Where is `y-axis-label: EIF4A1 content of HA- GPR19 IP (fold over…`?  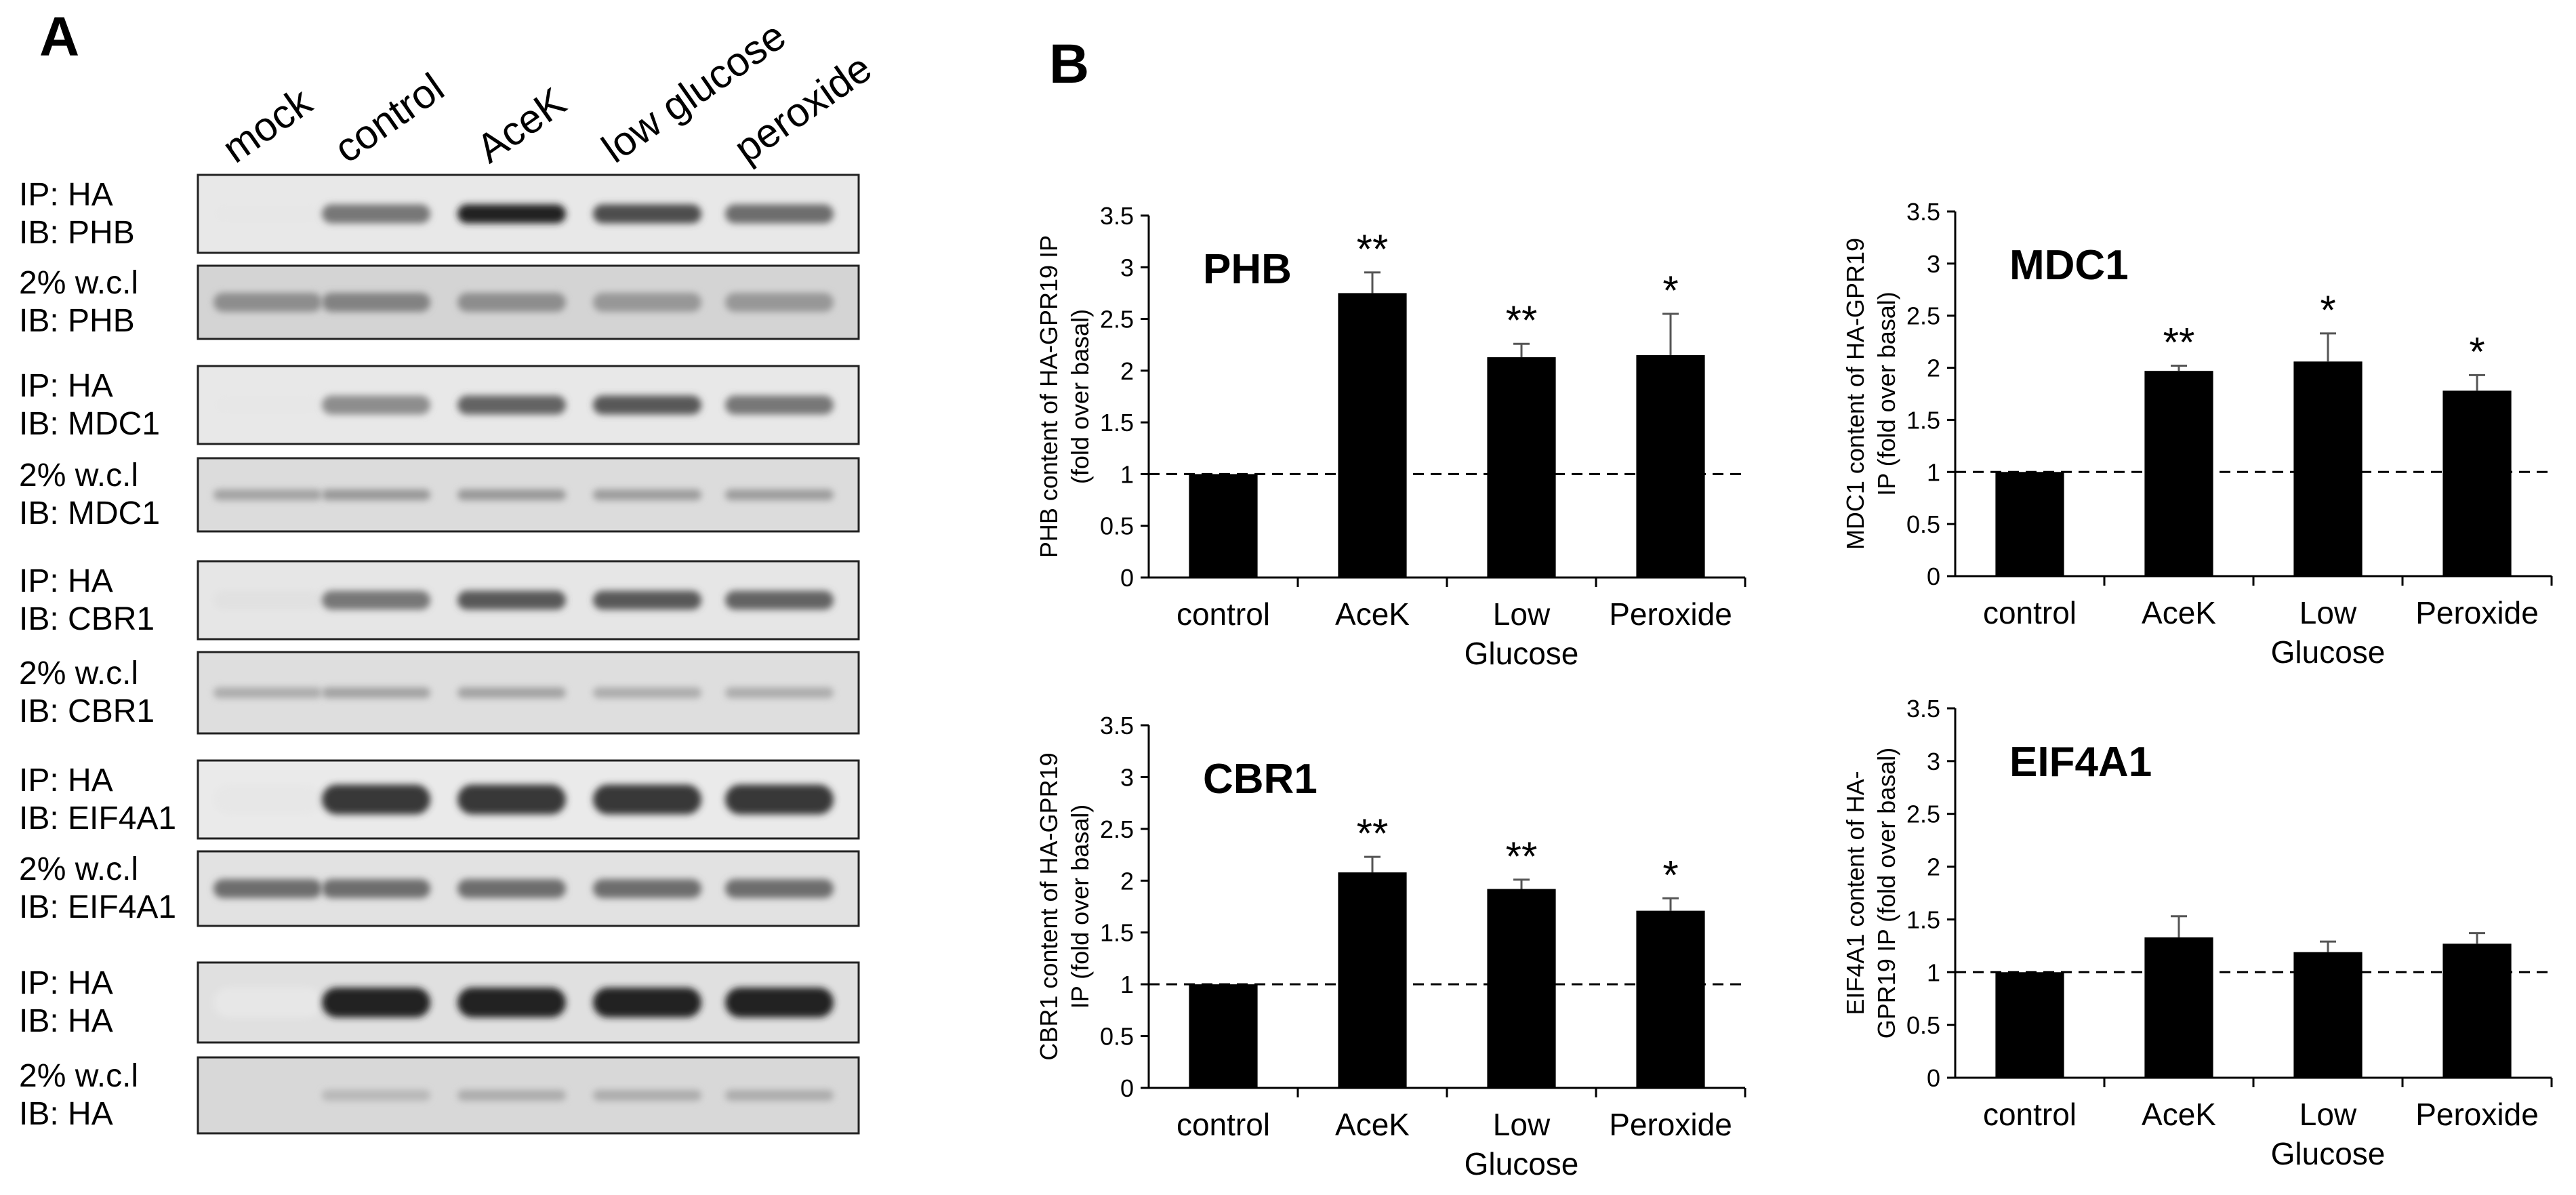 y-axis-label: EIF4A1 content of HA- GPR19 IP (fold over… is located at coordinates (1870, 893).